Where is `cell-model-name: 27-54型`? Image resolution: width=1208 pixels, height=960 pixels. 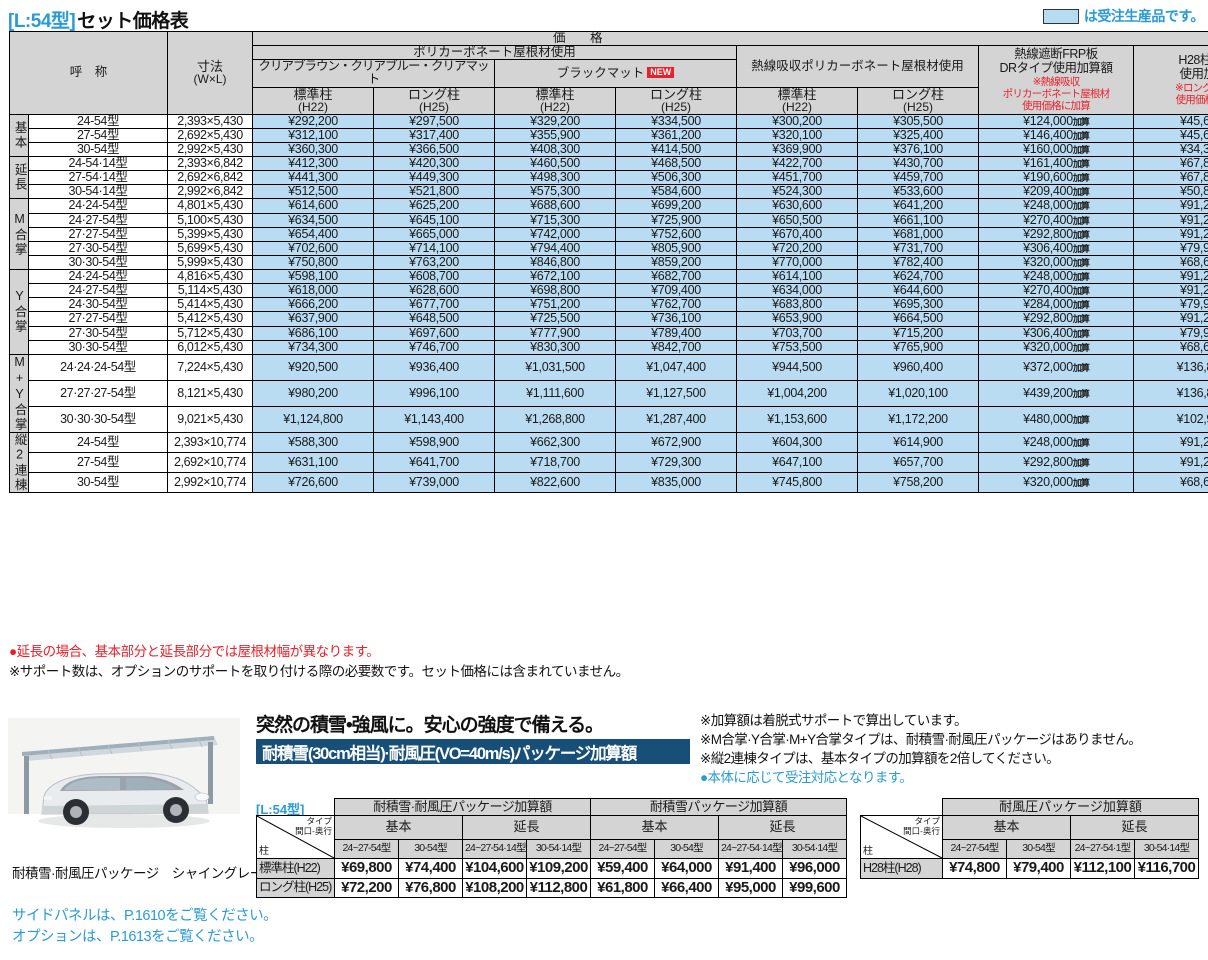 cell-model-name: 27-54型 is located at coordinates (98, 463).